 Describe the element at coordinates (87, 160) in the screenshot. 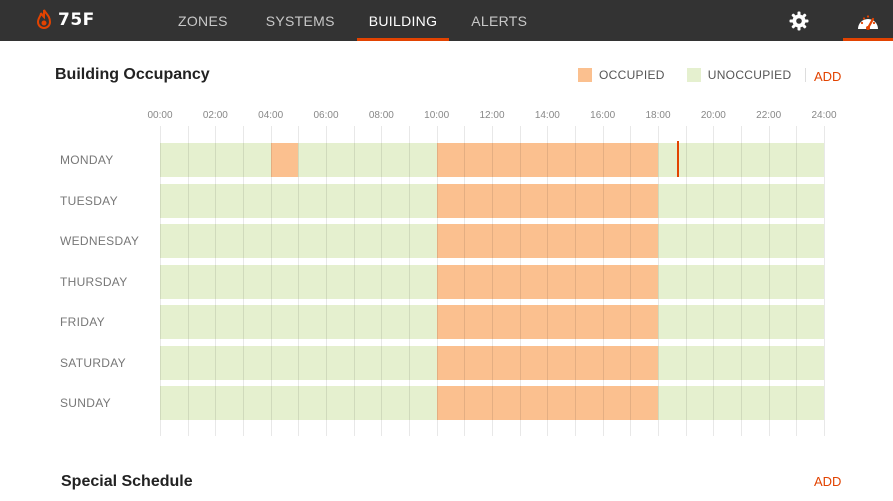

I see `day-label: MONDAY` at that location.